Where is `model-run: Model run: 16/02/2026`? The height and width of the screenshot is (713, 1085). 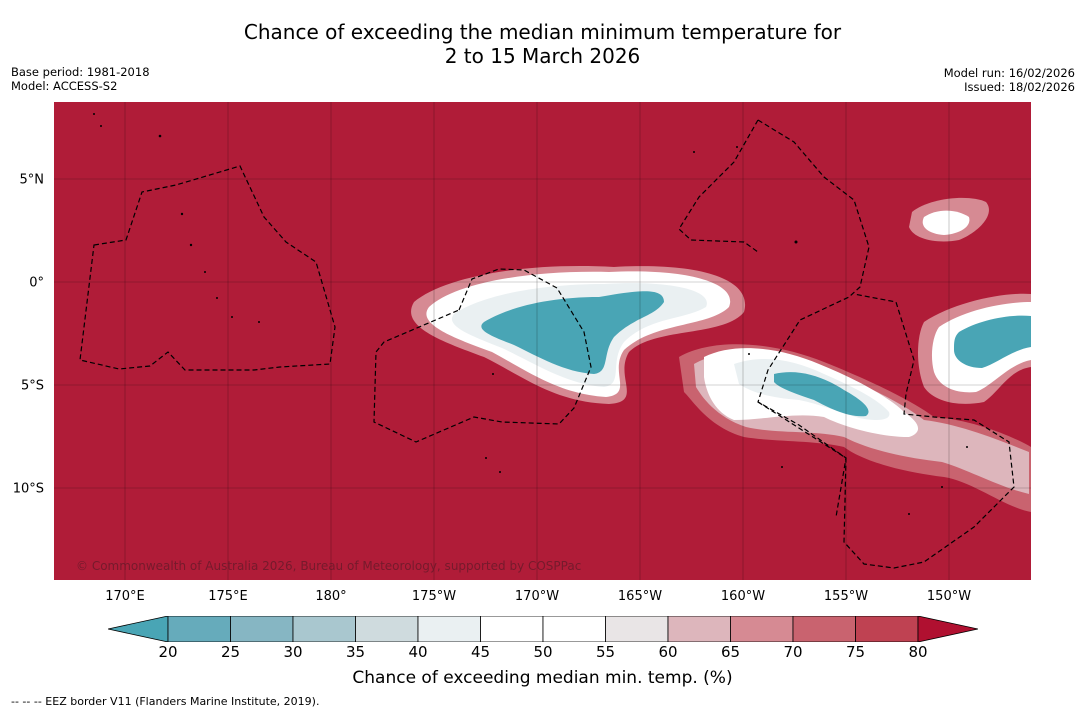 model-run: Model run: 16/02/2026 is located at coordinates (1009, 73).